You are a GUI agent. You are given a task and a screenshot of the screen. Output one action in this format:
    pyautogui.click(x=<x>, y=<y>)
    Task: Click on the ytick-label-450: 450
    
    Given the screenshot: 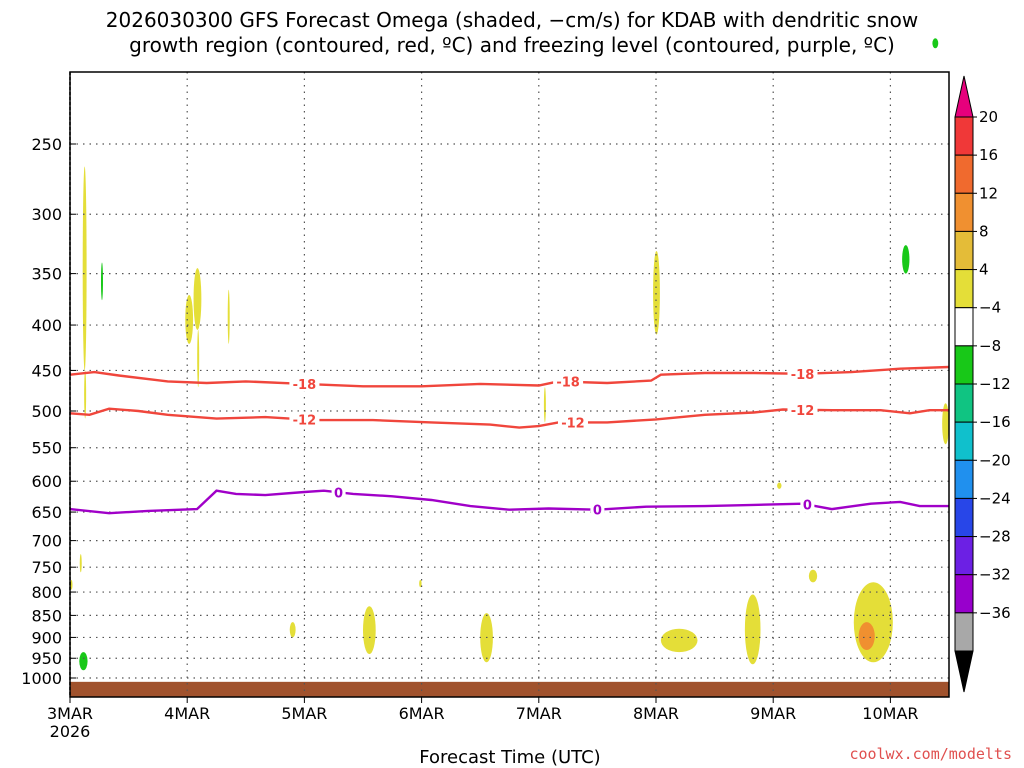 What is the action you would take?
    pyautogui.click(x=46, y=370)
    